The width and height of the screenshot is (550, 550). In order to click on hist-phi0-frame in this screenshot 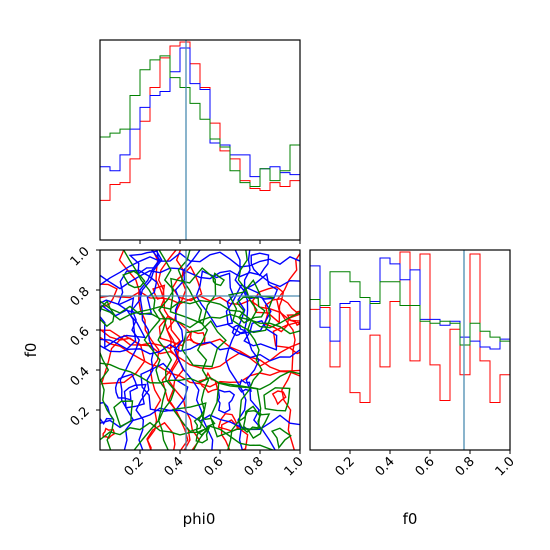, I will do `click(200, 140)`.